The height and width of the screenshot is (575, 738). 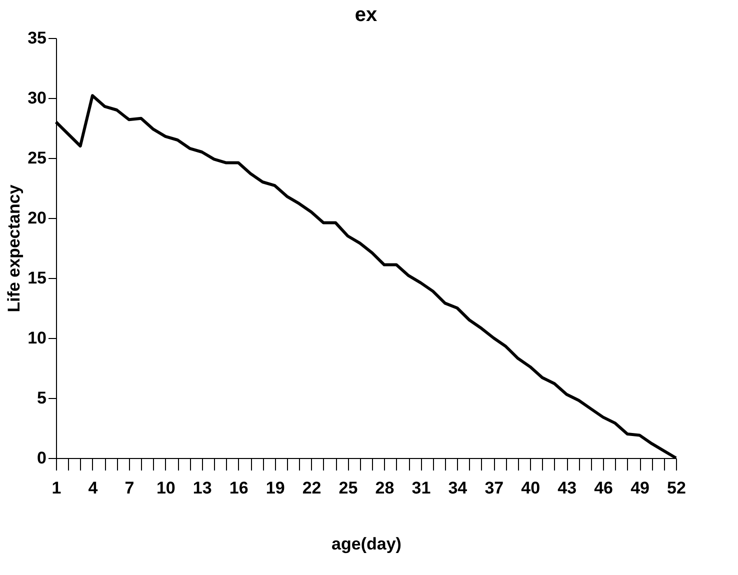 What do you see at coordinates (37, 38) in the screenshot?
I see `y-tick-label: 35` at bounding box center [37, 38].